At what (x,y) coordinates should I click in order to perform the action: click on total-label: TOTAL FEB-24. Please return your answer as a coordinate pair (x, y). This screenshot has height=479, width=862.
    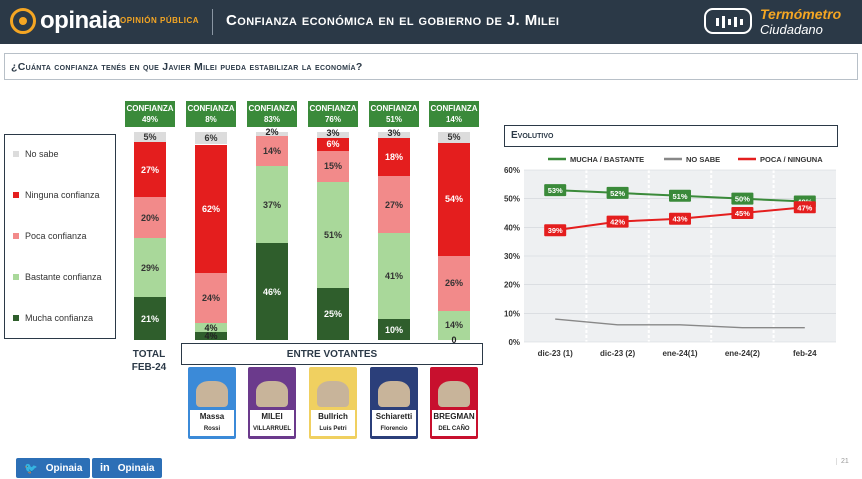
    Looking at the image, I should click on (149, 361).